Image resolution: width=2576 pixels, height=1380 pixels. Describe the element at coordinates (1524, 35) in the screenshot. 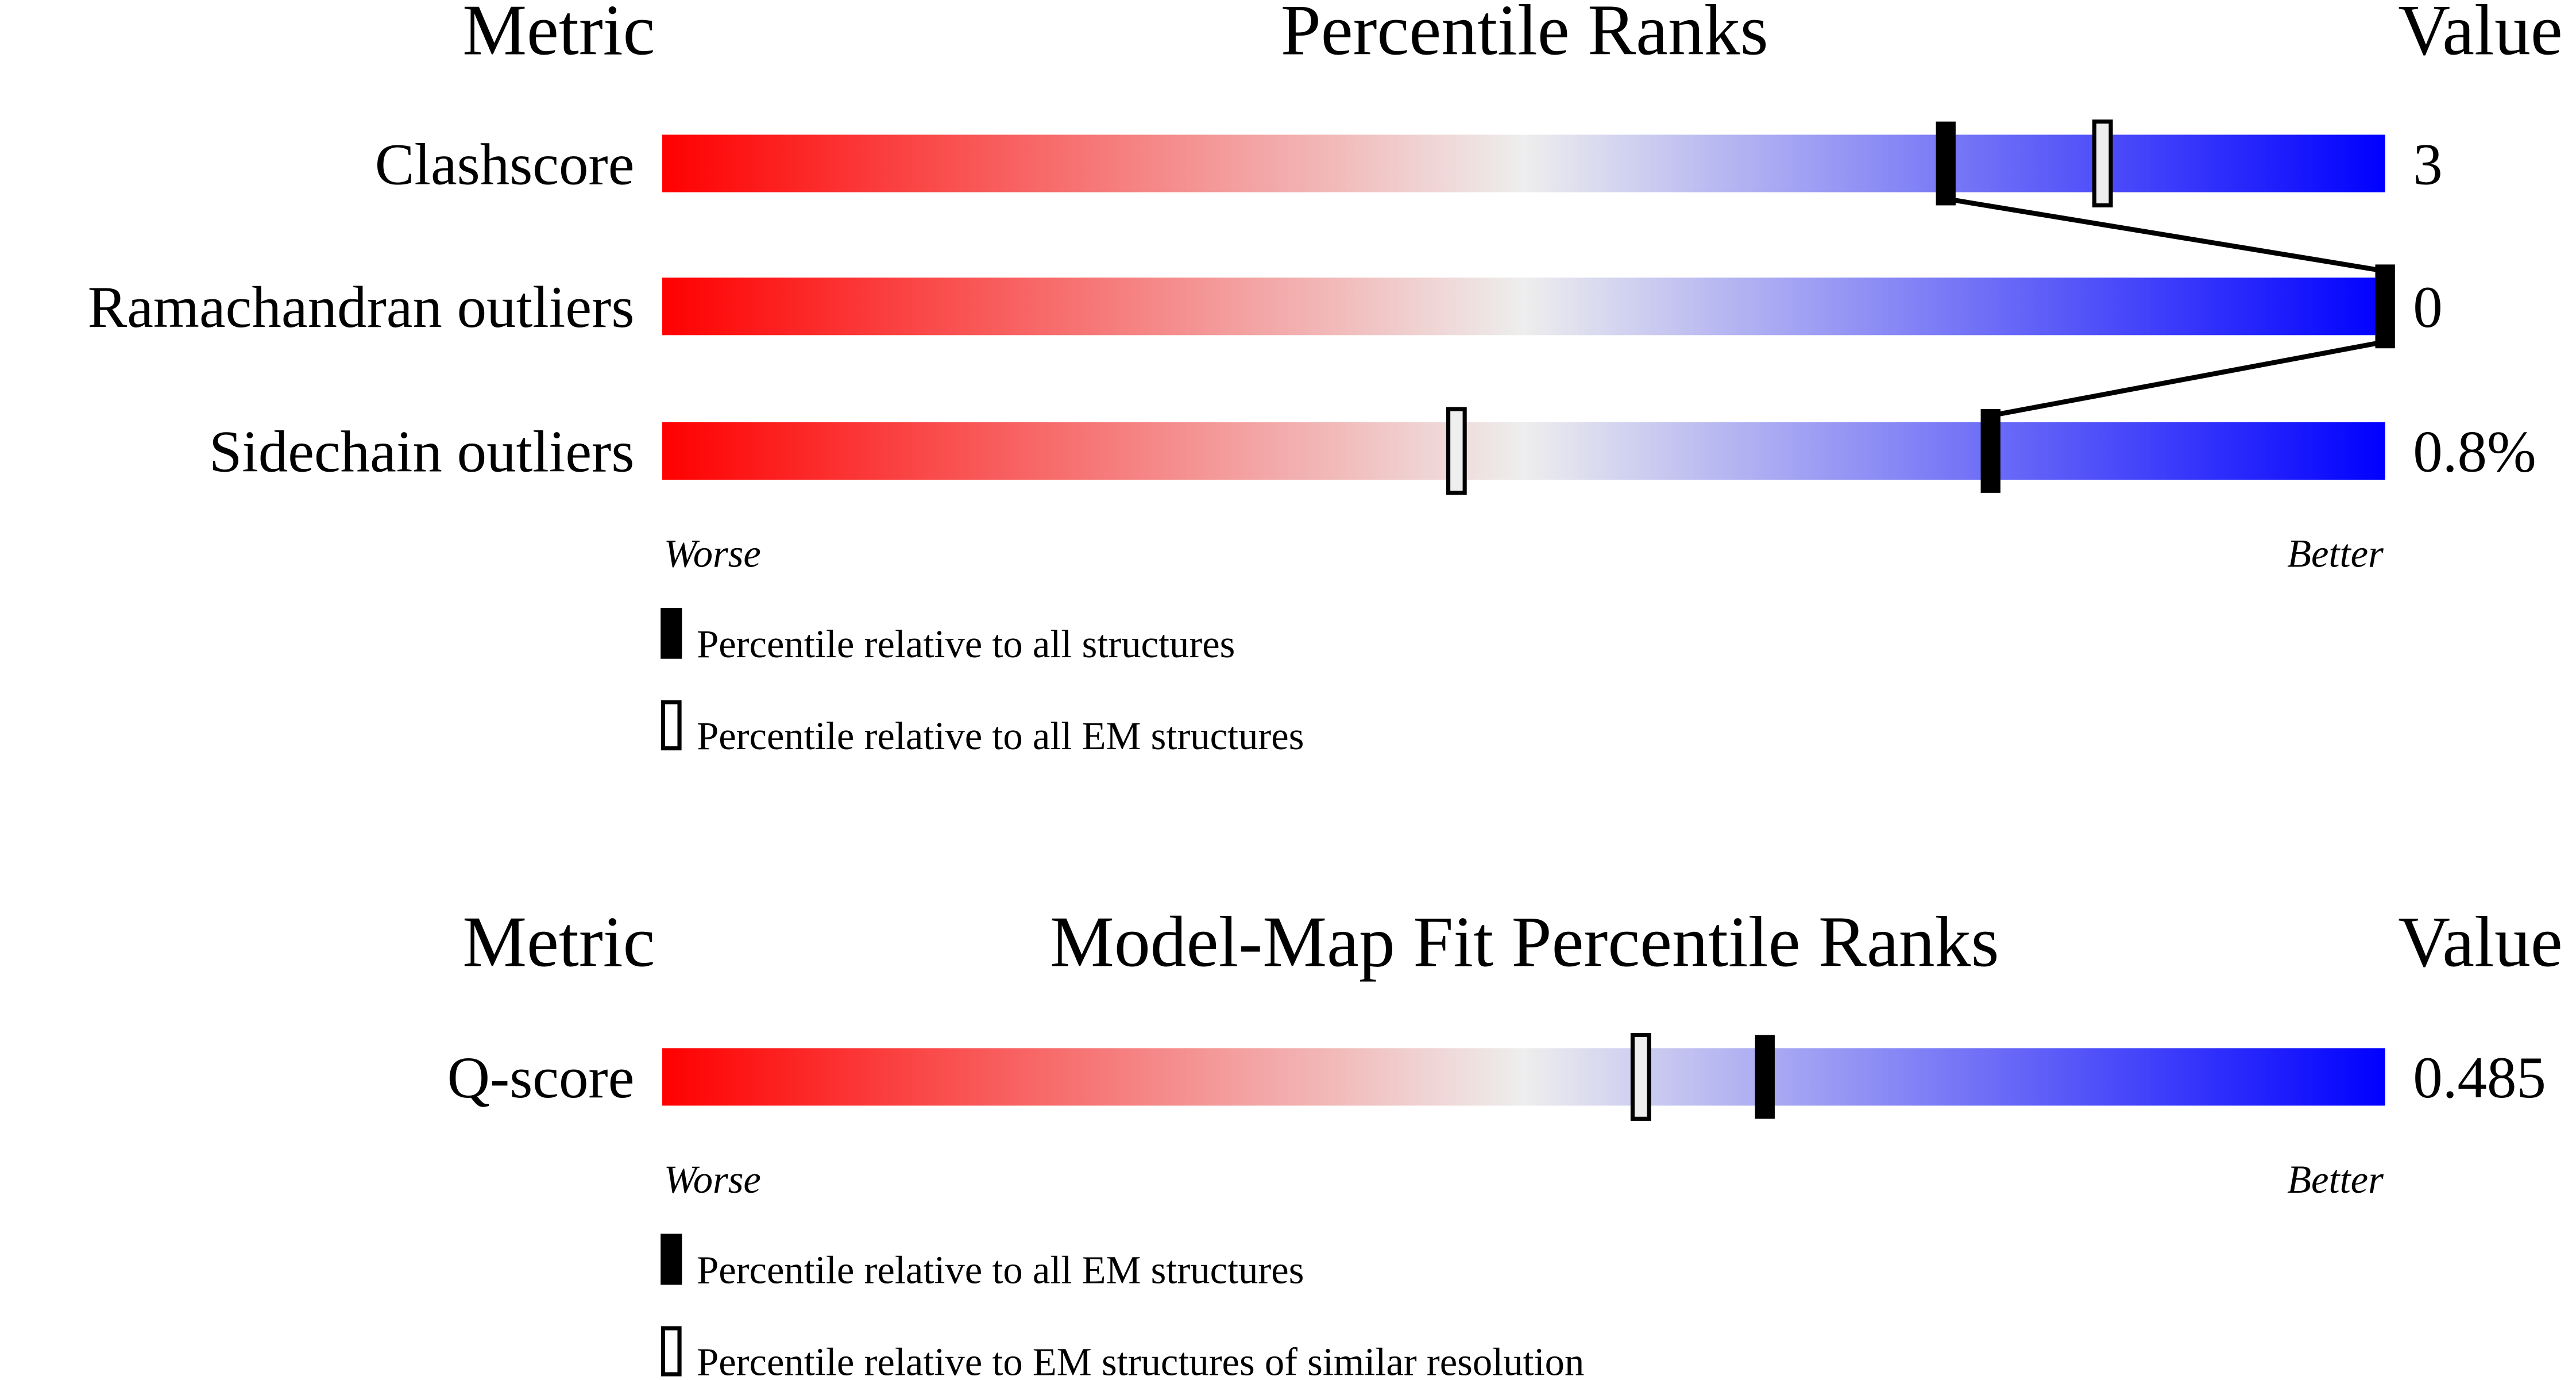

I see `chart-title: Percentile Ranks` at that location.